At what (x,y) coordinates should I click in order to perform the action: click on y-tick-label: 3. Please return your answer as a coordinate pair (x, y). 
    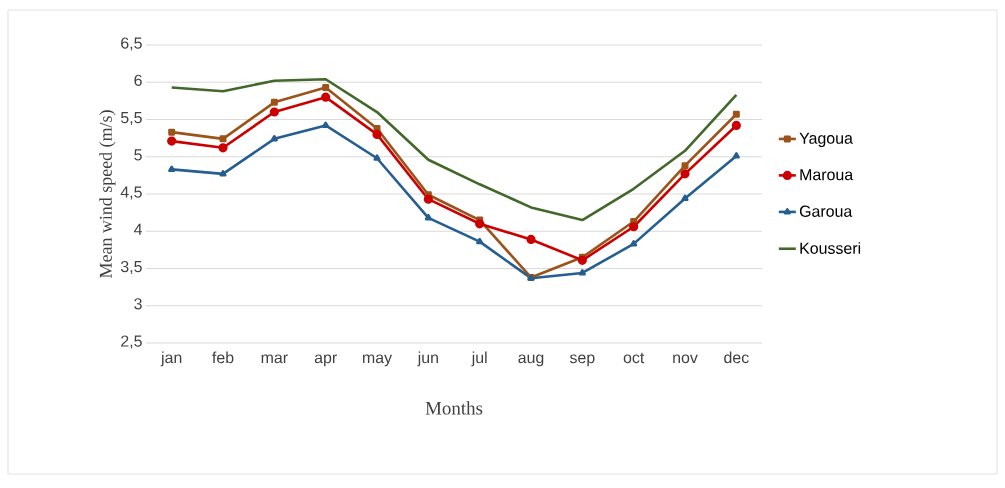
    Looking at the image, I should click on (138, 304).